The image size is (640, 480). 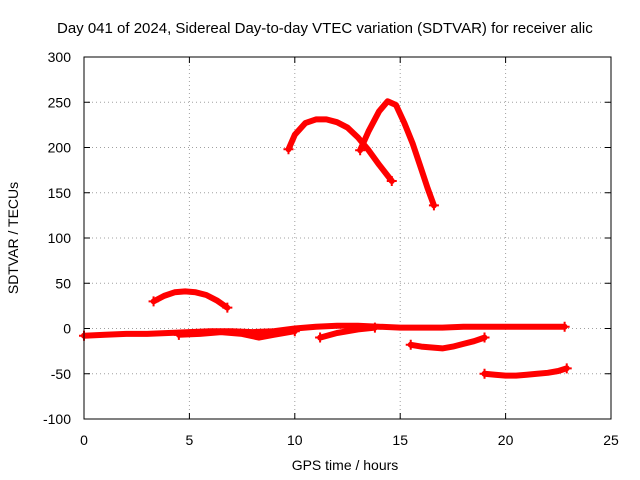 I want to click on series-arc-dip-21h, so click(x=525, y=372).